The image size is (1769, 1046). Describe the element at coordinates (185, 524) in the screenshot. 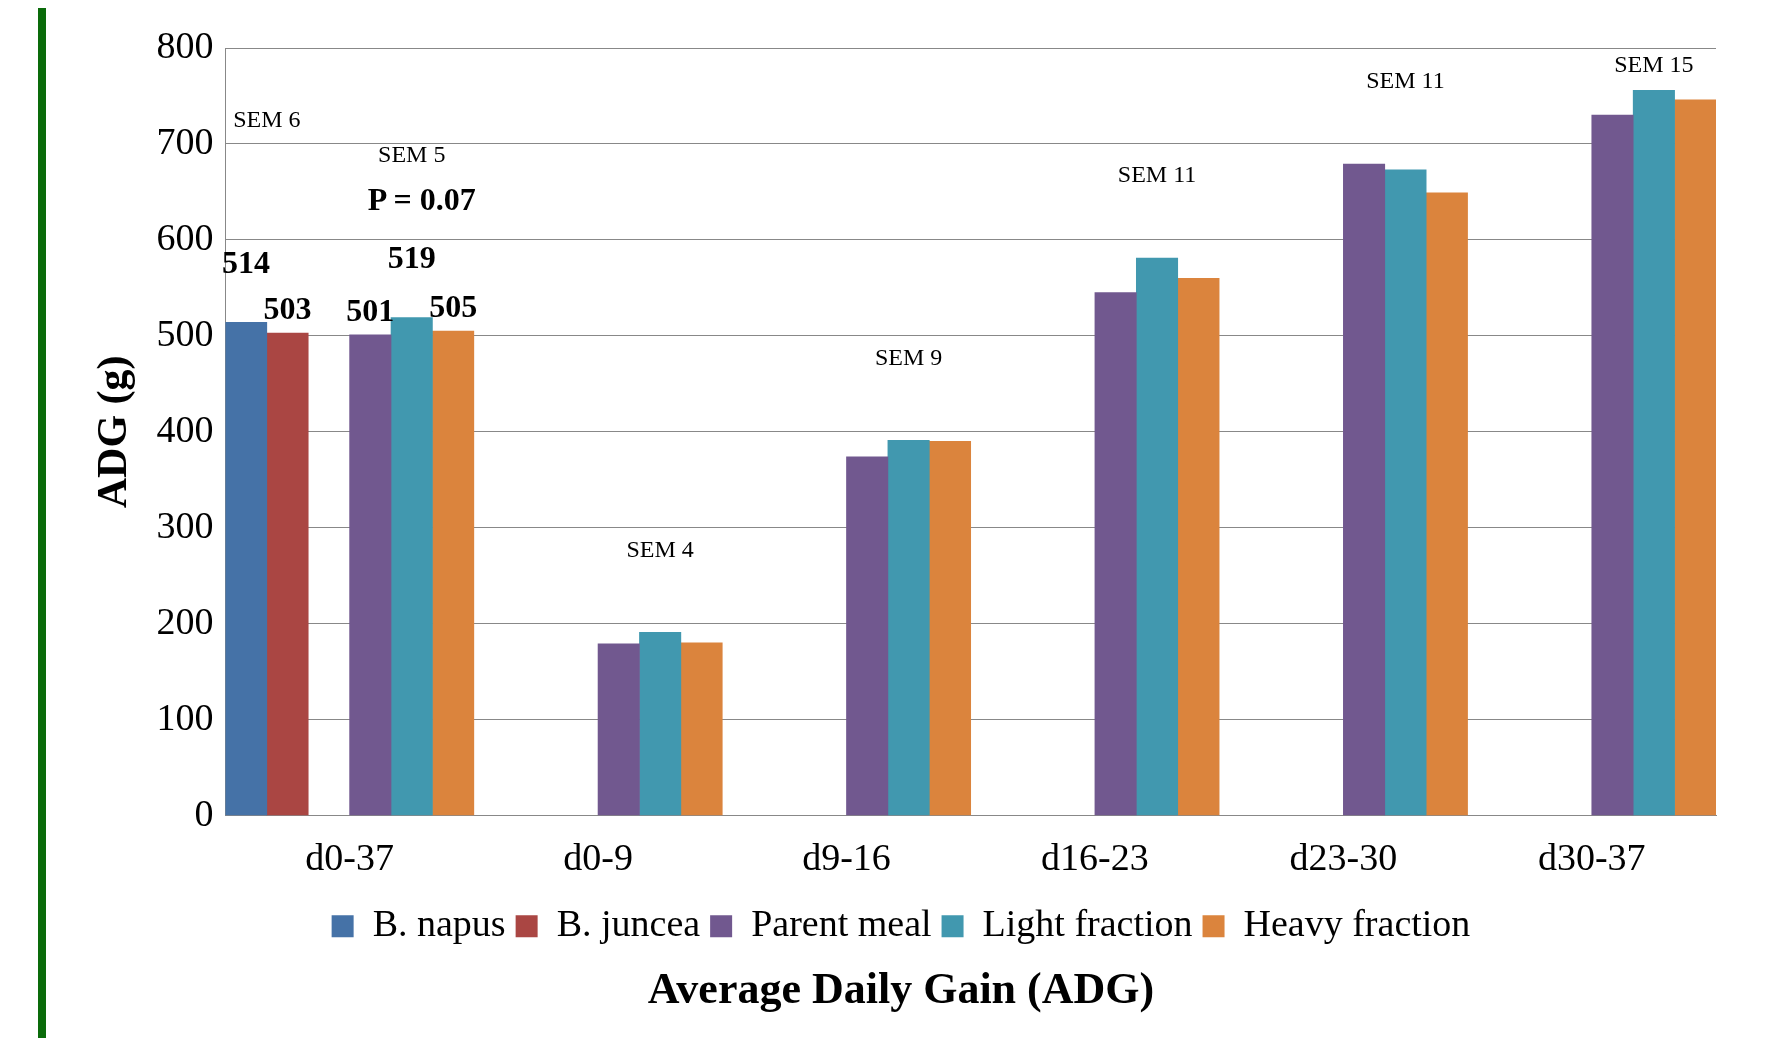

I see `y-tick-label: 300` at that location.